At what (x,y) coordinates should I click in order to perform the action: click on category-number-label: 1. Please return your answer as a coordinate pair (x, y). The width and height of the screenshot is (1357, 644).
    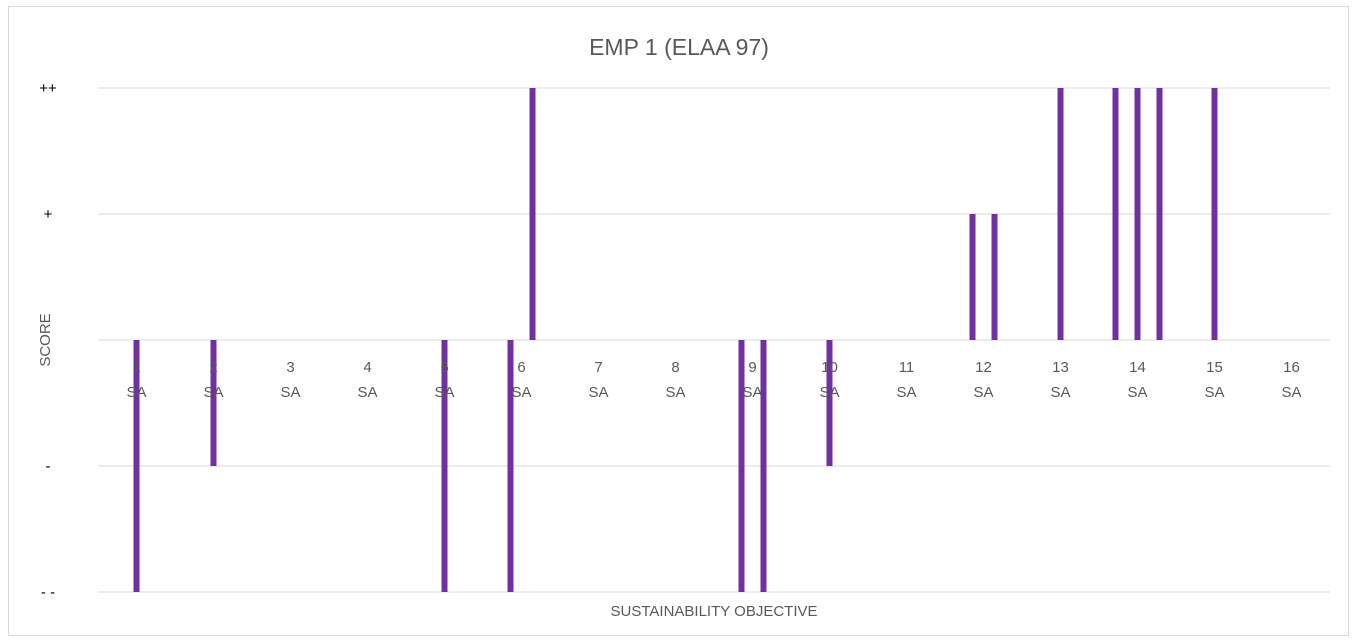
    Looking at the image, I should click on (136, 367).